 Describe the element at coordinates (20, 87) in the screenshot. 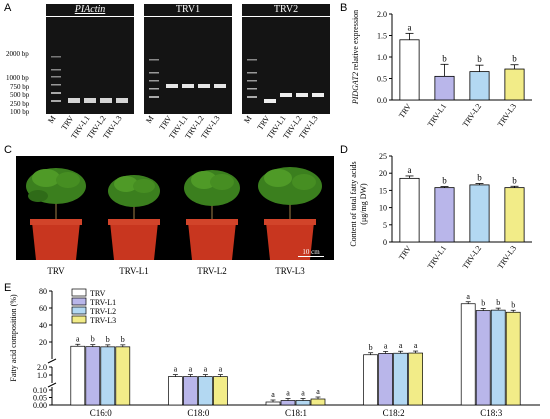

I see `ladder-label: 750 bp` at that location.